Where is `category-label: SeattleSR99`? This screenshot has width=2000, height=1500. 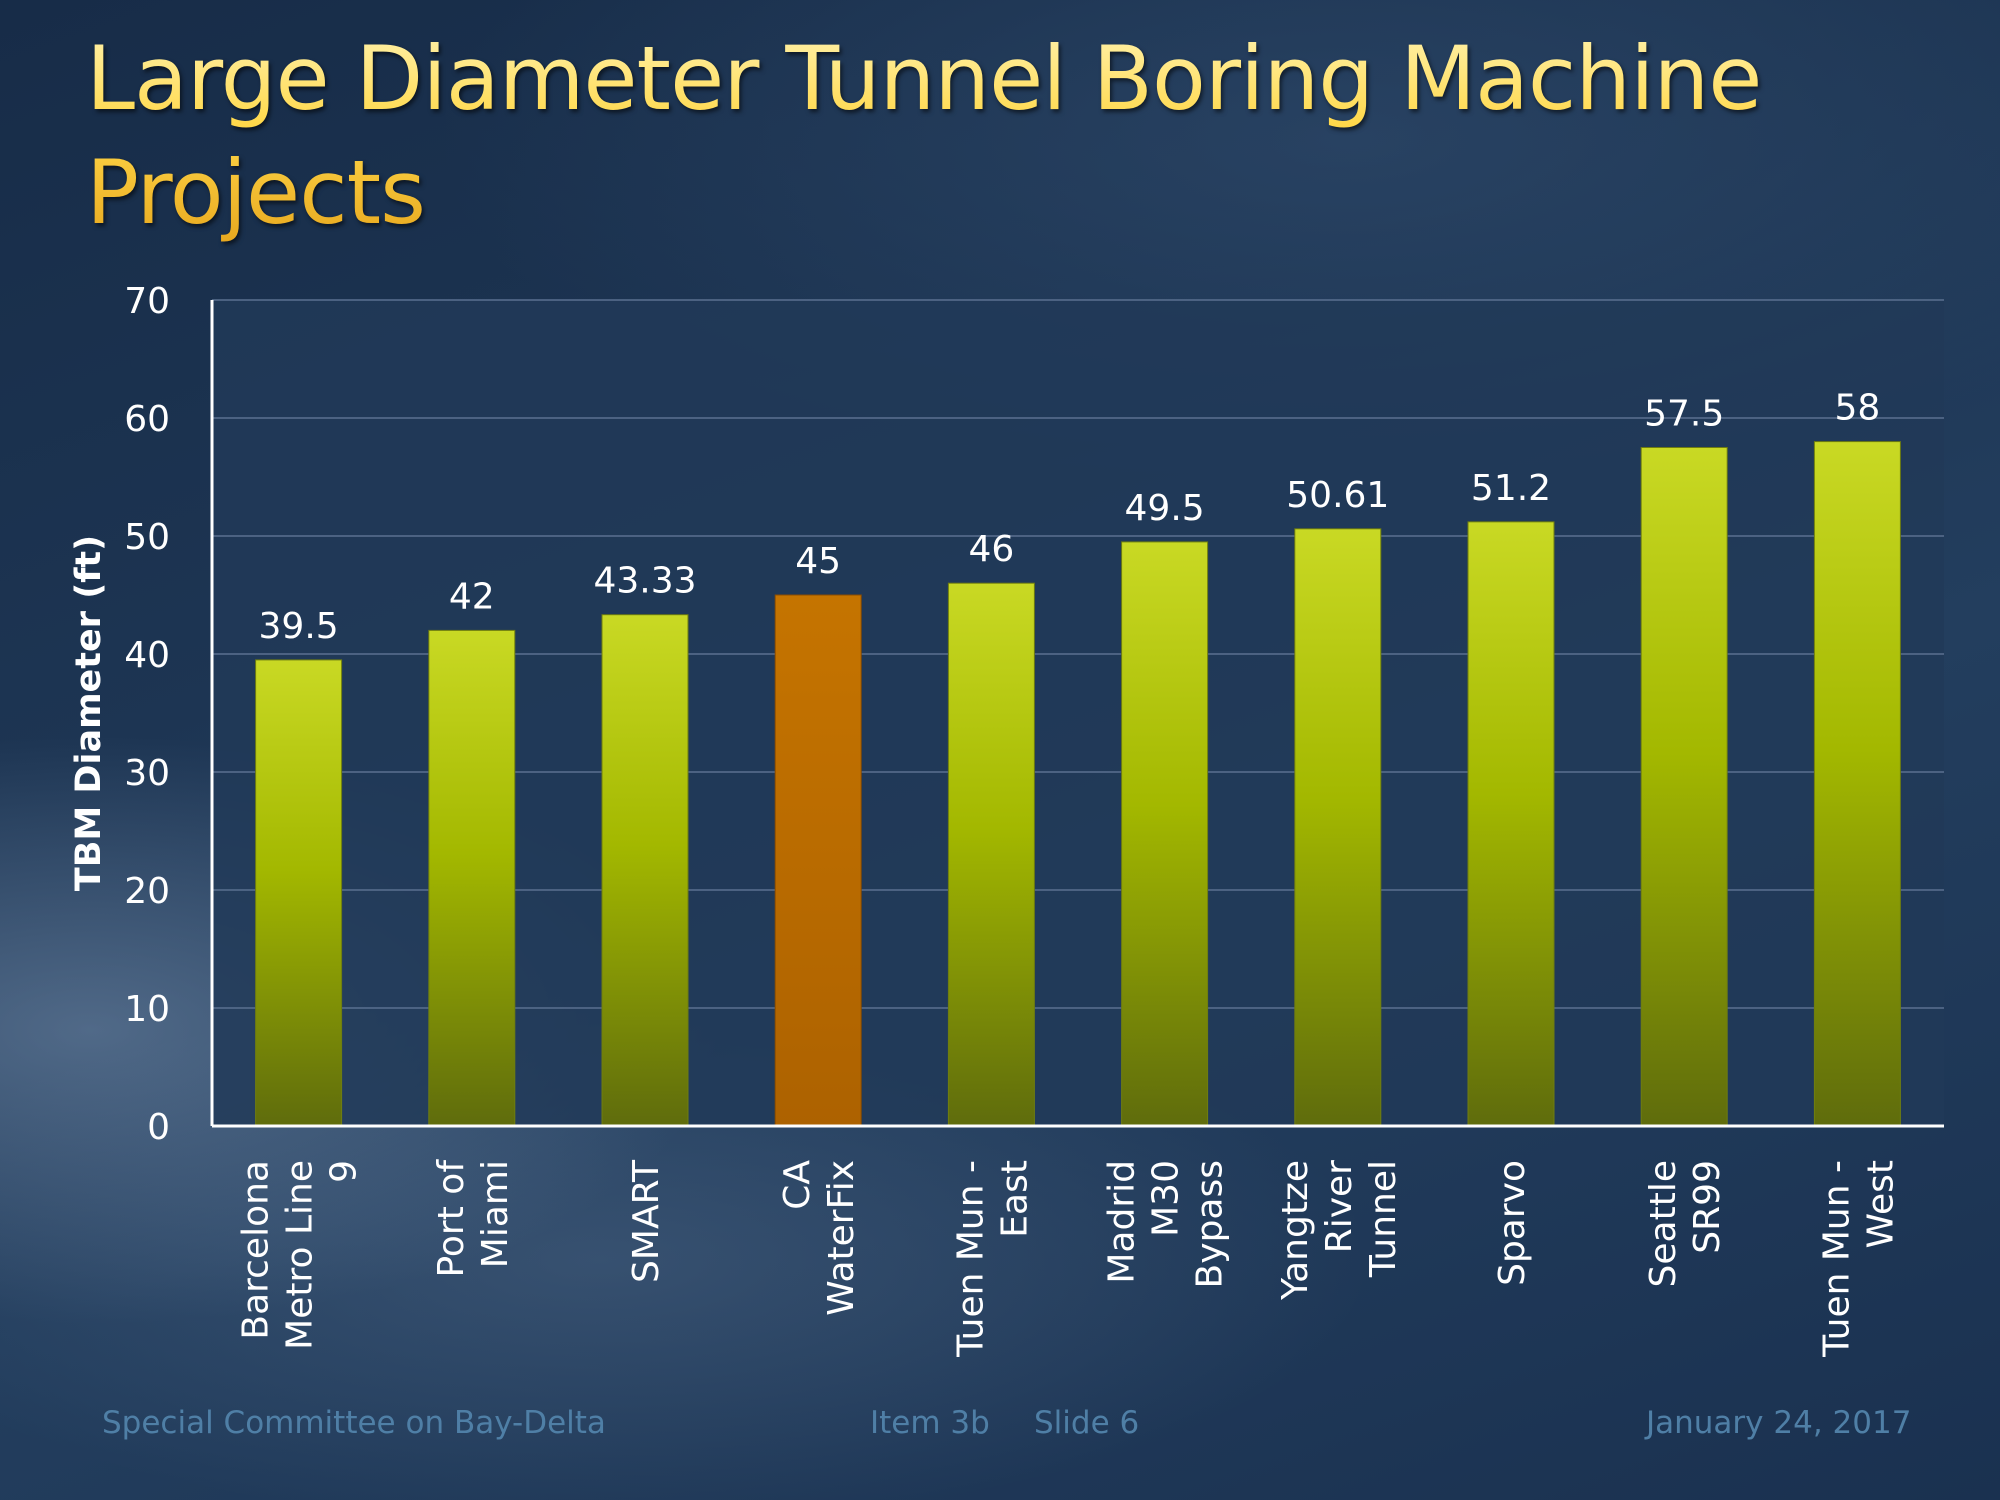 category-label: SeattleSR99 is located at coordinates (1685, 1223).